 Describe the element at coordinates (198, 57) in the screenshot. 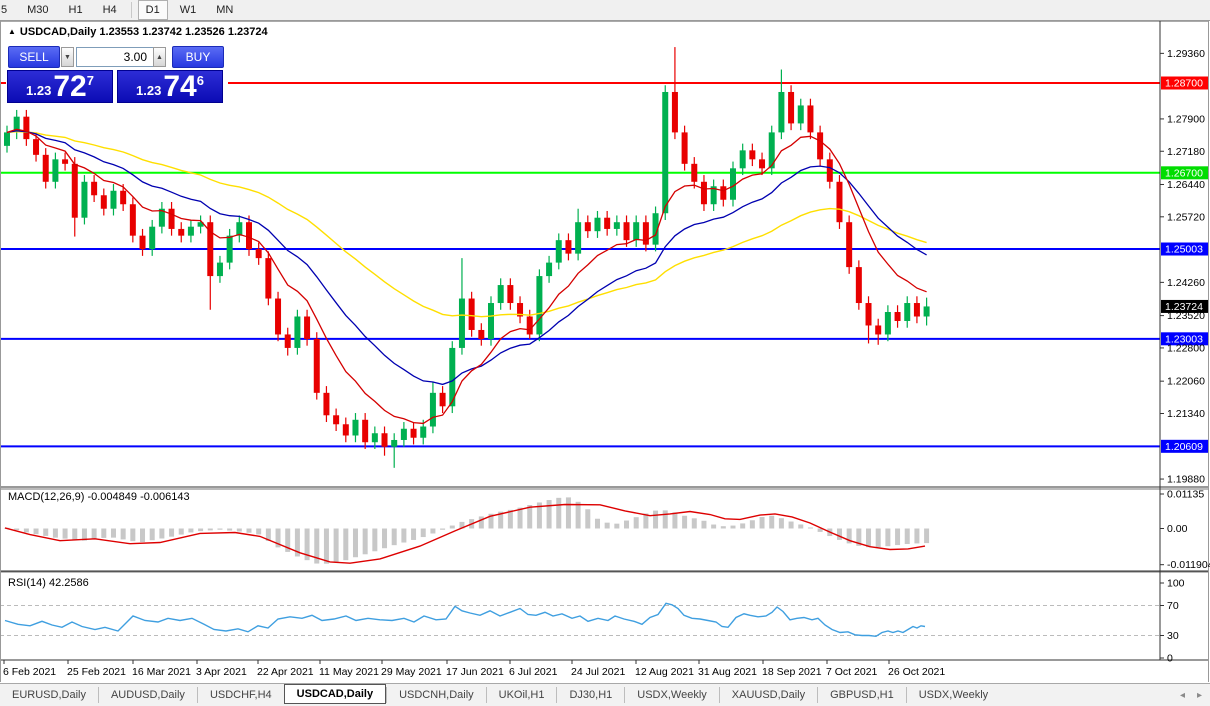

I see `buy-button: BUY` at that location.